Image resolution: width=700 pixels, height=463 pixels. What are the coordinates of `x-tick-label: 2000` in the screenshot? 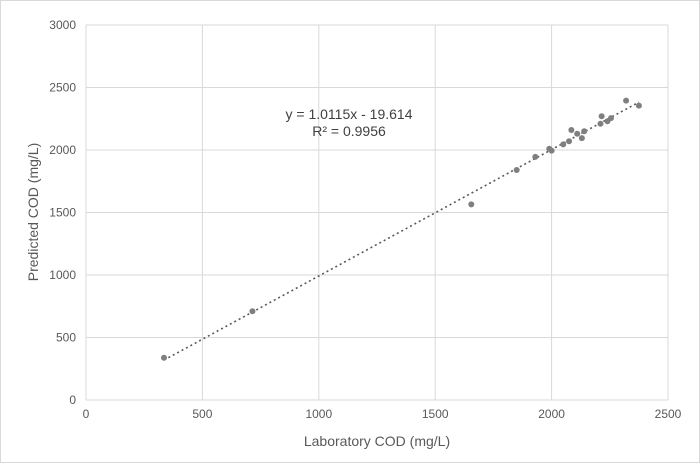 It's located at (551, 414).